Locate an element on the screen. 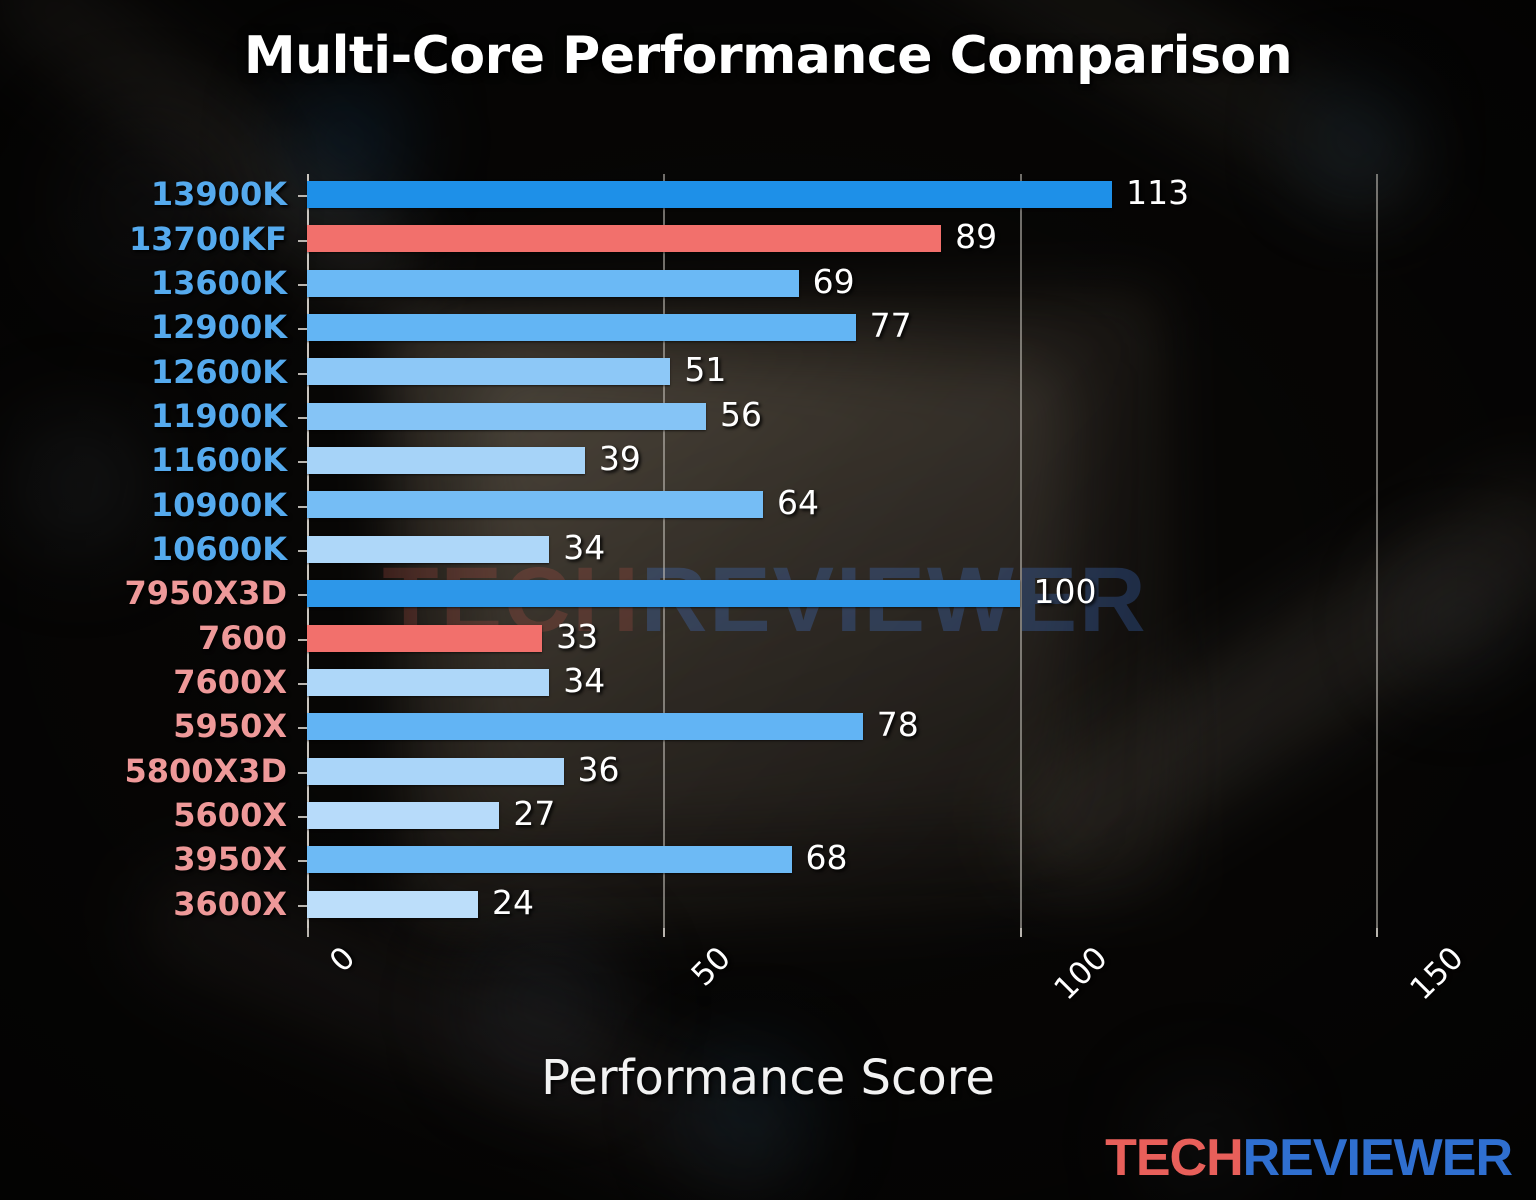 This screenshot has width=1536, height=1200. category-label-7600X: 7600X is located at coordinates (230, 682).